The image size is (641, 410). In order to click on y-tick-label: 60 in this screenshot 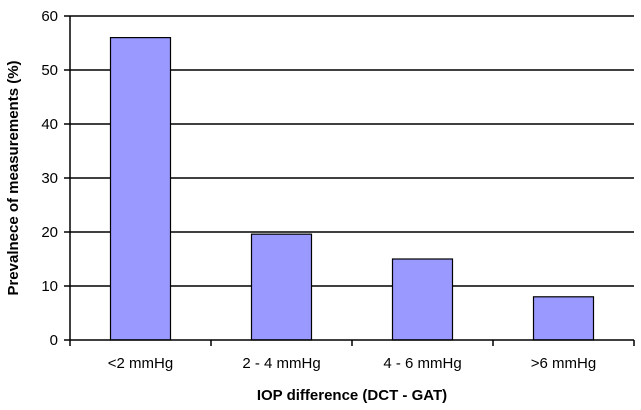, I will do `click(49, 16)`.